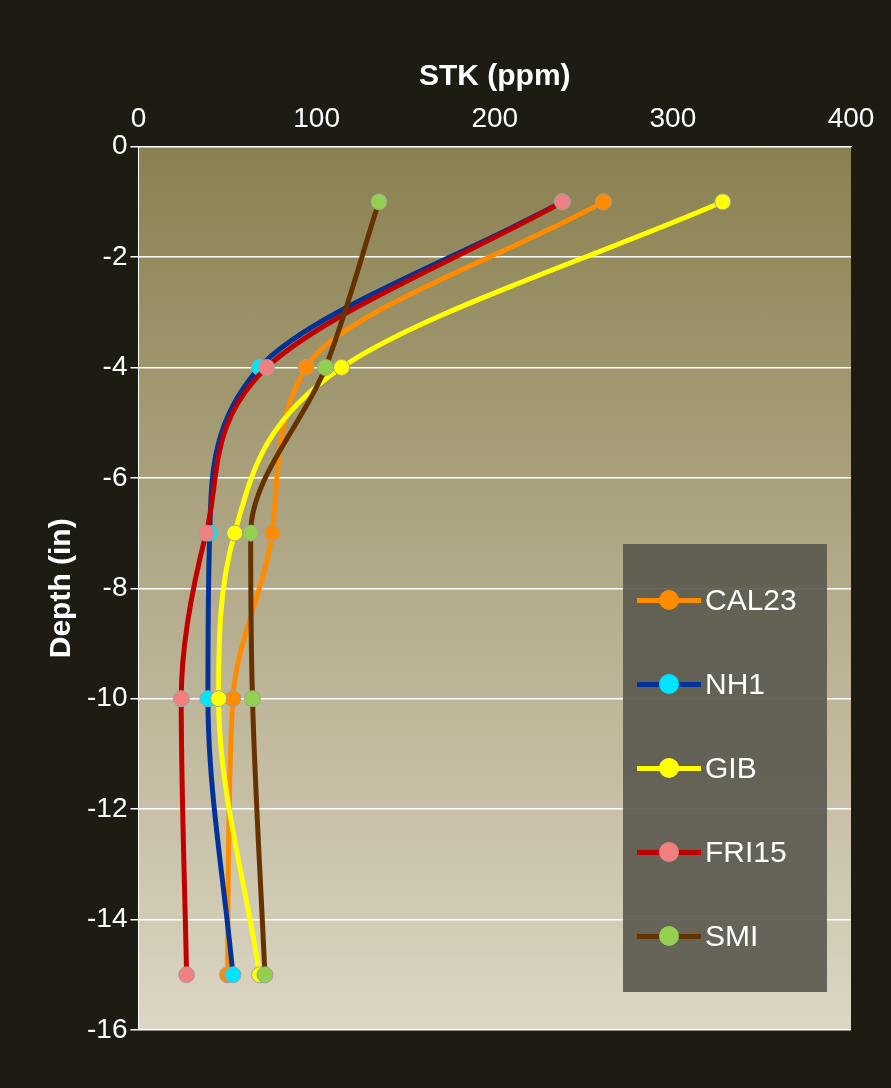 This screenshot has width=891, height=1088. Describe the element at coordinates (316, 117) in the screenshot. I see `x-tick-label: 100` at that location.